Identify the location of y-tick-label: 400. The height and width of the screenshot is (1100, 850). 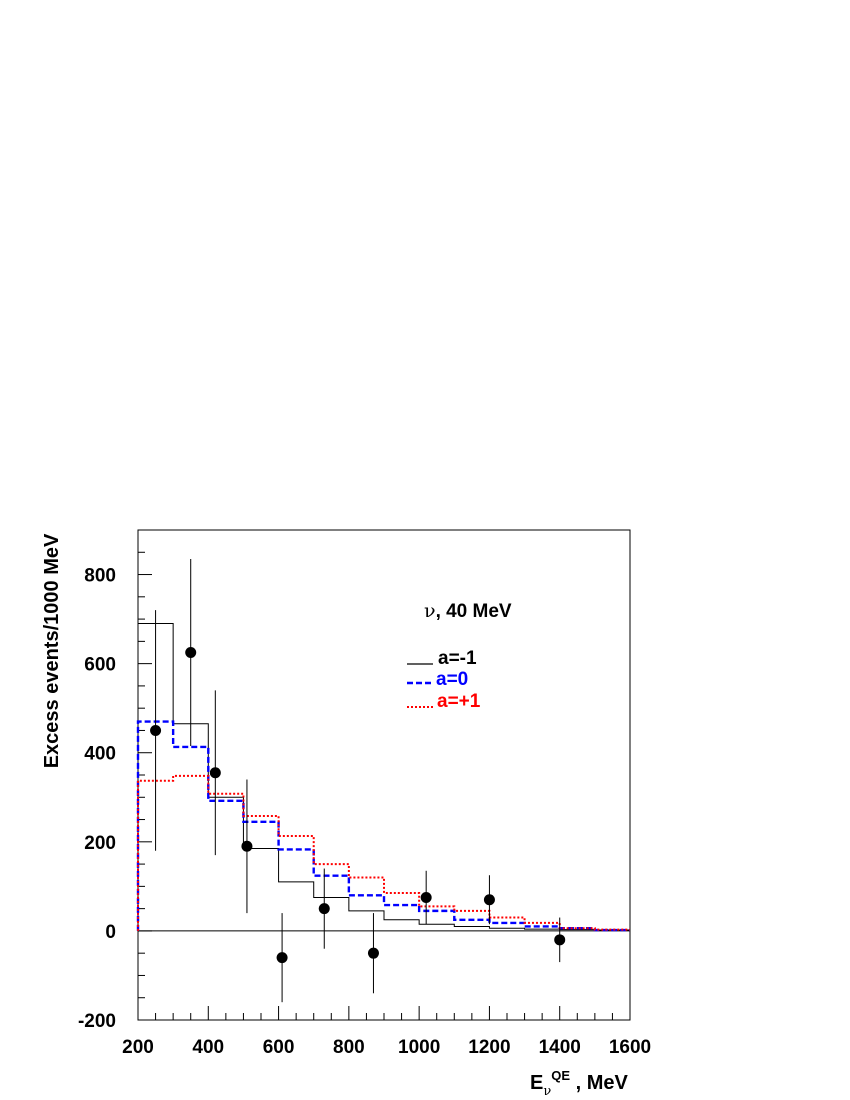
(100, 754).